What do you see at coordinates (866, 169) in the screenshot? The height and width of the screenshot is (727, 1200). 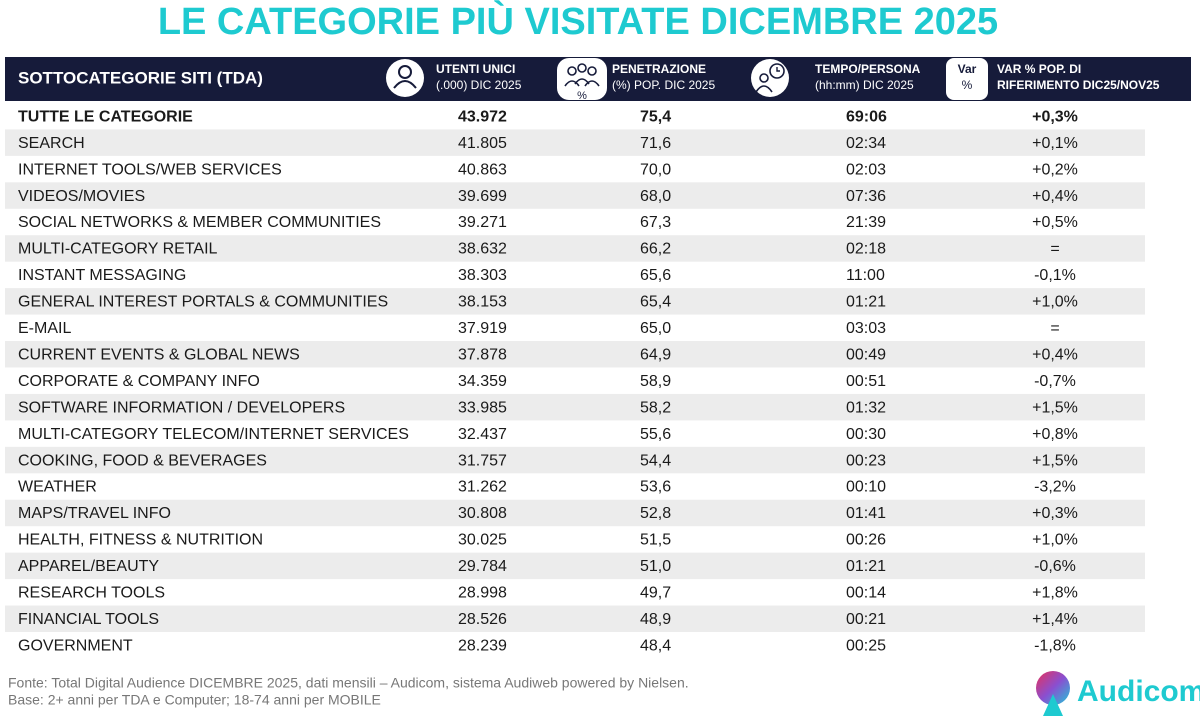 I see `cell: 02:03` at bounding box center [866, 169].